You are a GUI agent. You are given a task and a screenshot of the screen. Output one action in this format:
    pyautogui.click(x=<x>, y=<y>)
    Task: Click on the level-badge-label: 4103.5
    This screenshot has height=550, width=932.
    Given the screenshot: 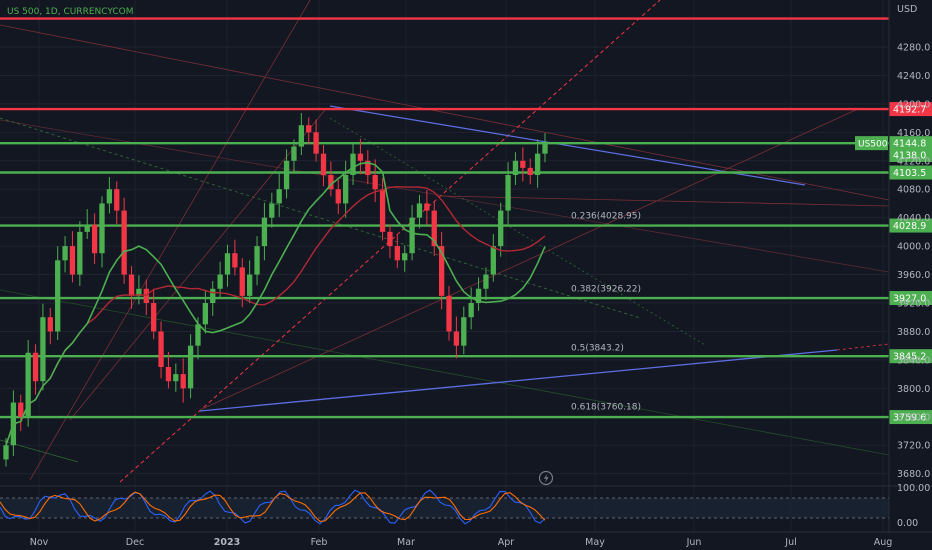 What is the action you would take?
    pyautogui.click(x=909, y=173)
    